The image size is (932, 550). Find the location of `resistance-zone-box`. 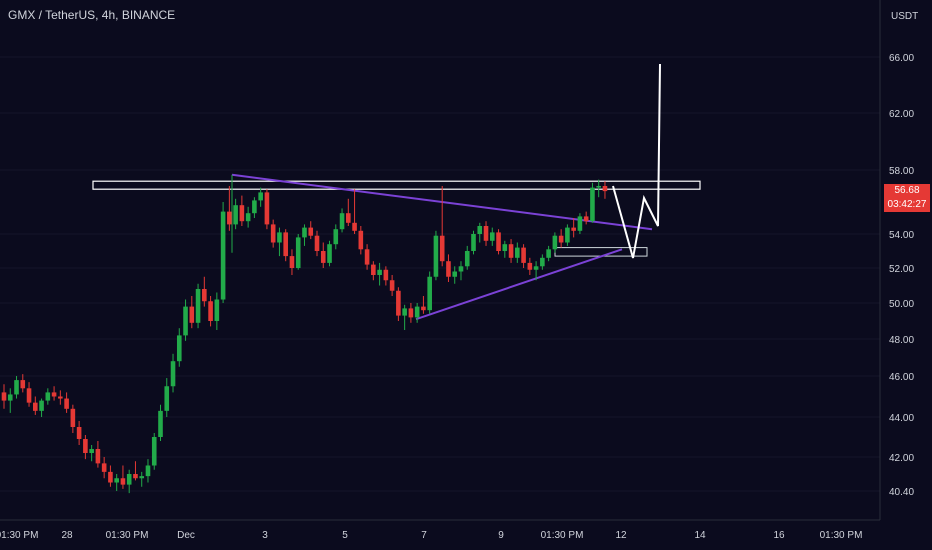

resistance-zone-box is located at coordinates (396, 185).